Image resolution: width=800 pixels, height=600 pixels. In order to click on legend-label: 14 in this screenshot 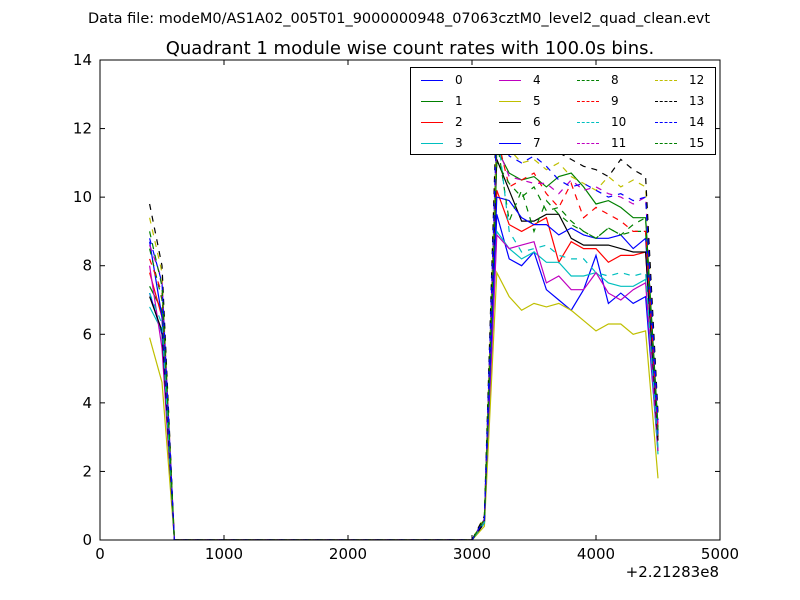, I will do `click(697, 122)`.